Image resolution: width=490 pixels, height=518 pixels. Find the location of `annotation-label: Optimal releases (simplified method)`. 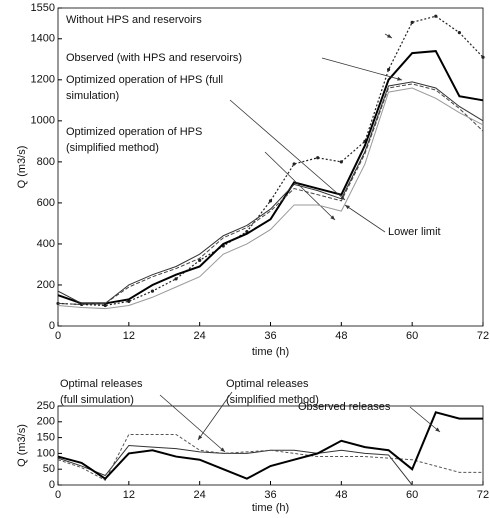

annotation-label: Optimal releases (simplified method) is located at coordinates (272, 392).